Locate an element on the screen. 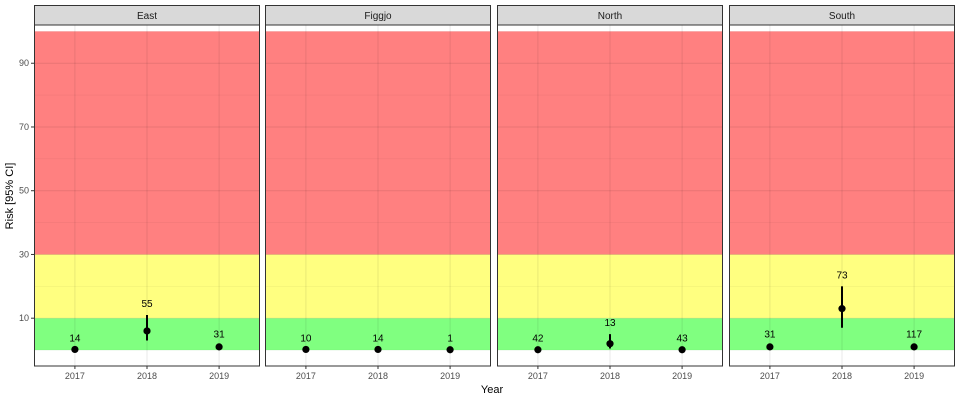 The image size is (960, 400). sample-size-label: 117 is located at coordinates (914, 334).